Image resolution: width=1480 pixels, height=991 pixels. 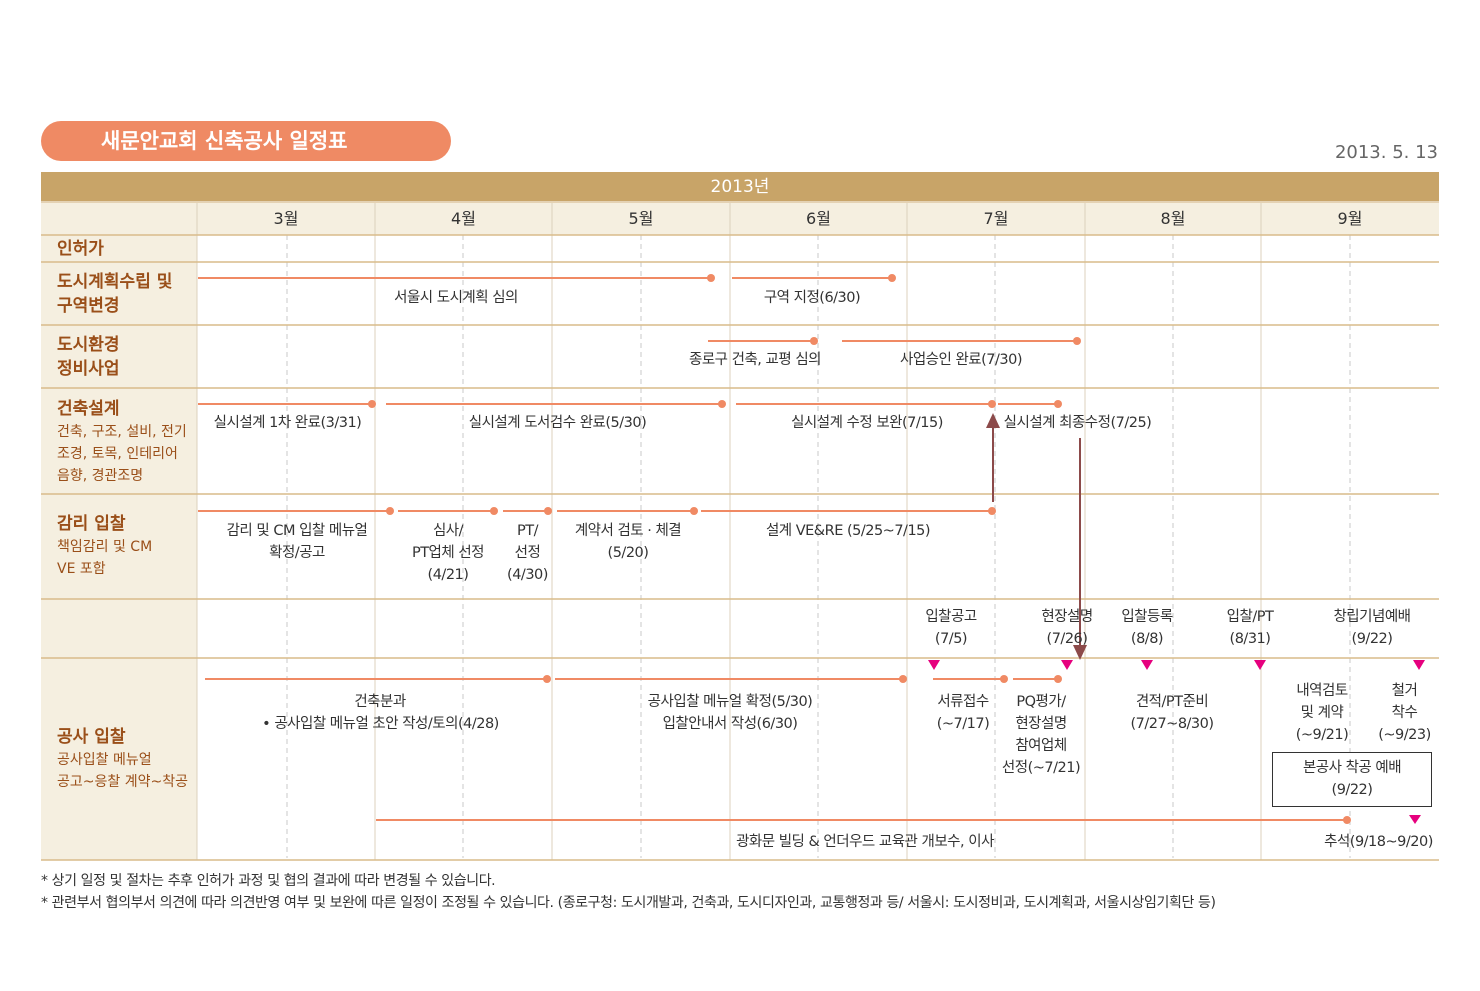 I want to click on con-label-demolition-1: 철거, so click(x=1404, y=691).